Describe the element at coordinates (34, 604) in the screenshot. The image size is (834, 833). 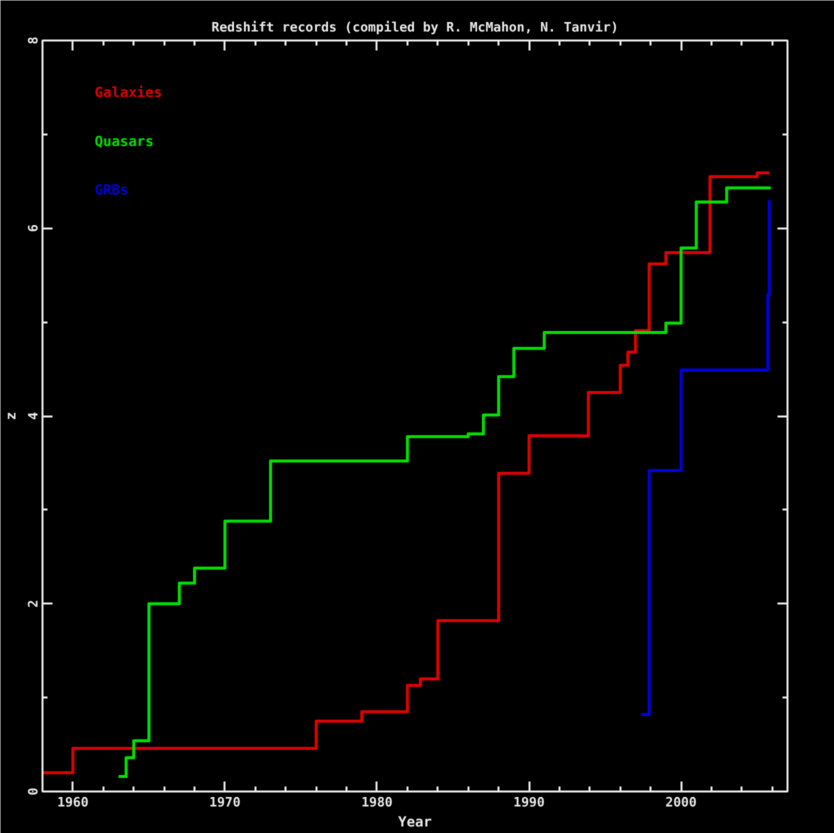
I see `y-tick-label: 2` at that location.